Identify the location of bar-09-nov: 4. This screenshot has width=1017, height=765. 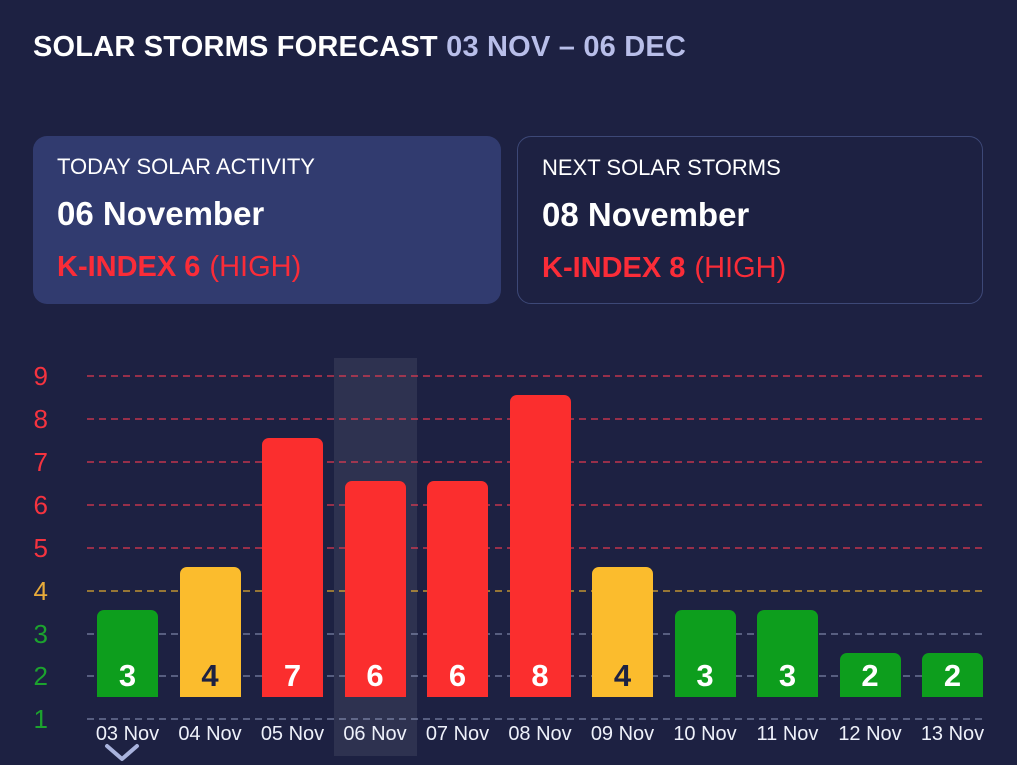
(622, 631).